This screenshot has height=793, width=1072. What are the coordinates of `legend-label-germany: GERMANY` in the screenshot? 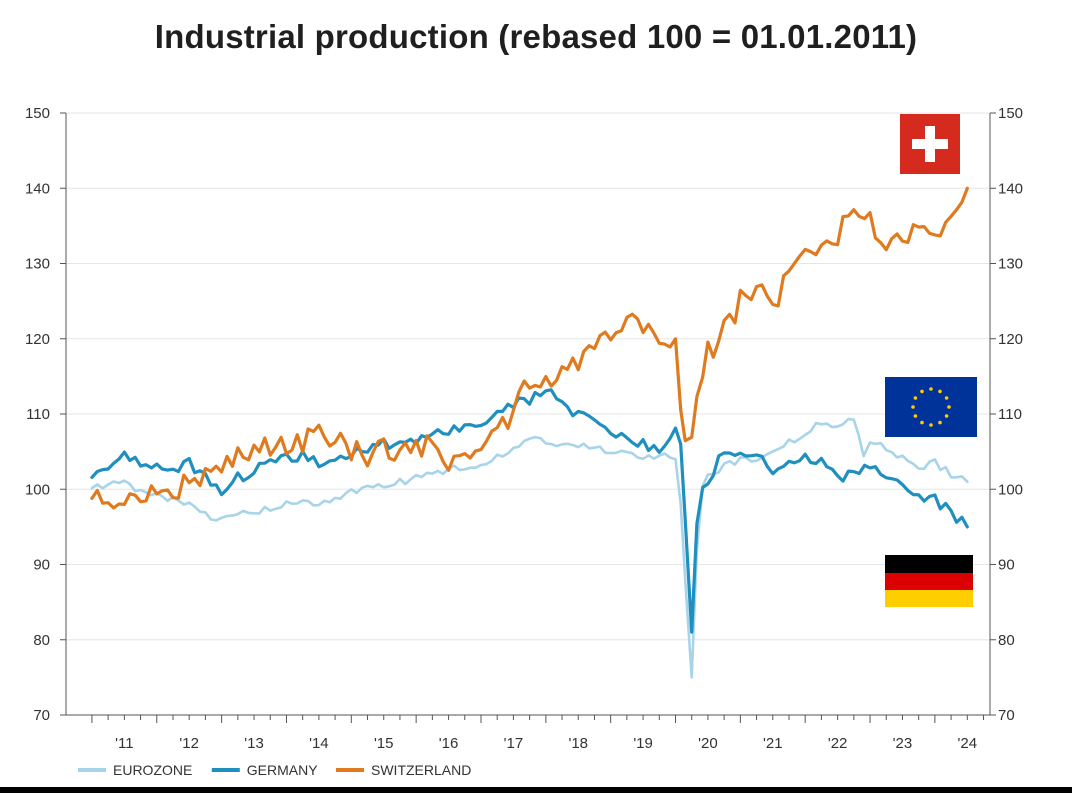 It's located at (282, 770).